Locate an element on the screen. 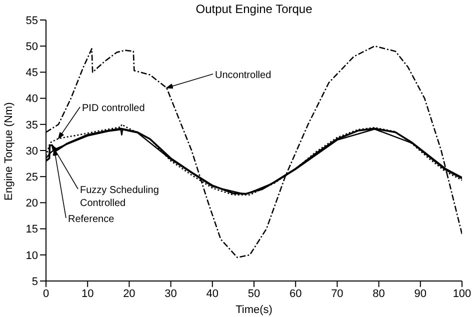 Image resolution: width=474 pixels, height=317 pixels. x-tick-label: 80 is located at coordinates (378, 294).